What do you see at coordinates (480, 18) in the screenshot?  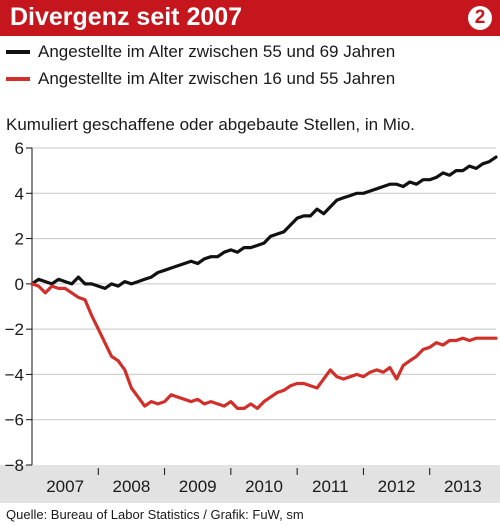 I see `figure-number-badge: 2` at bounding box center [480, 18].